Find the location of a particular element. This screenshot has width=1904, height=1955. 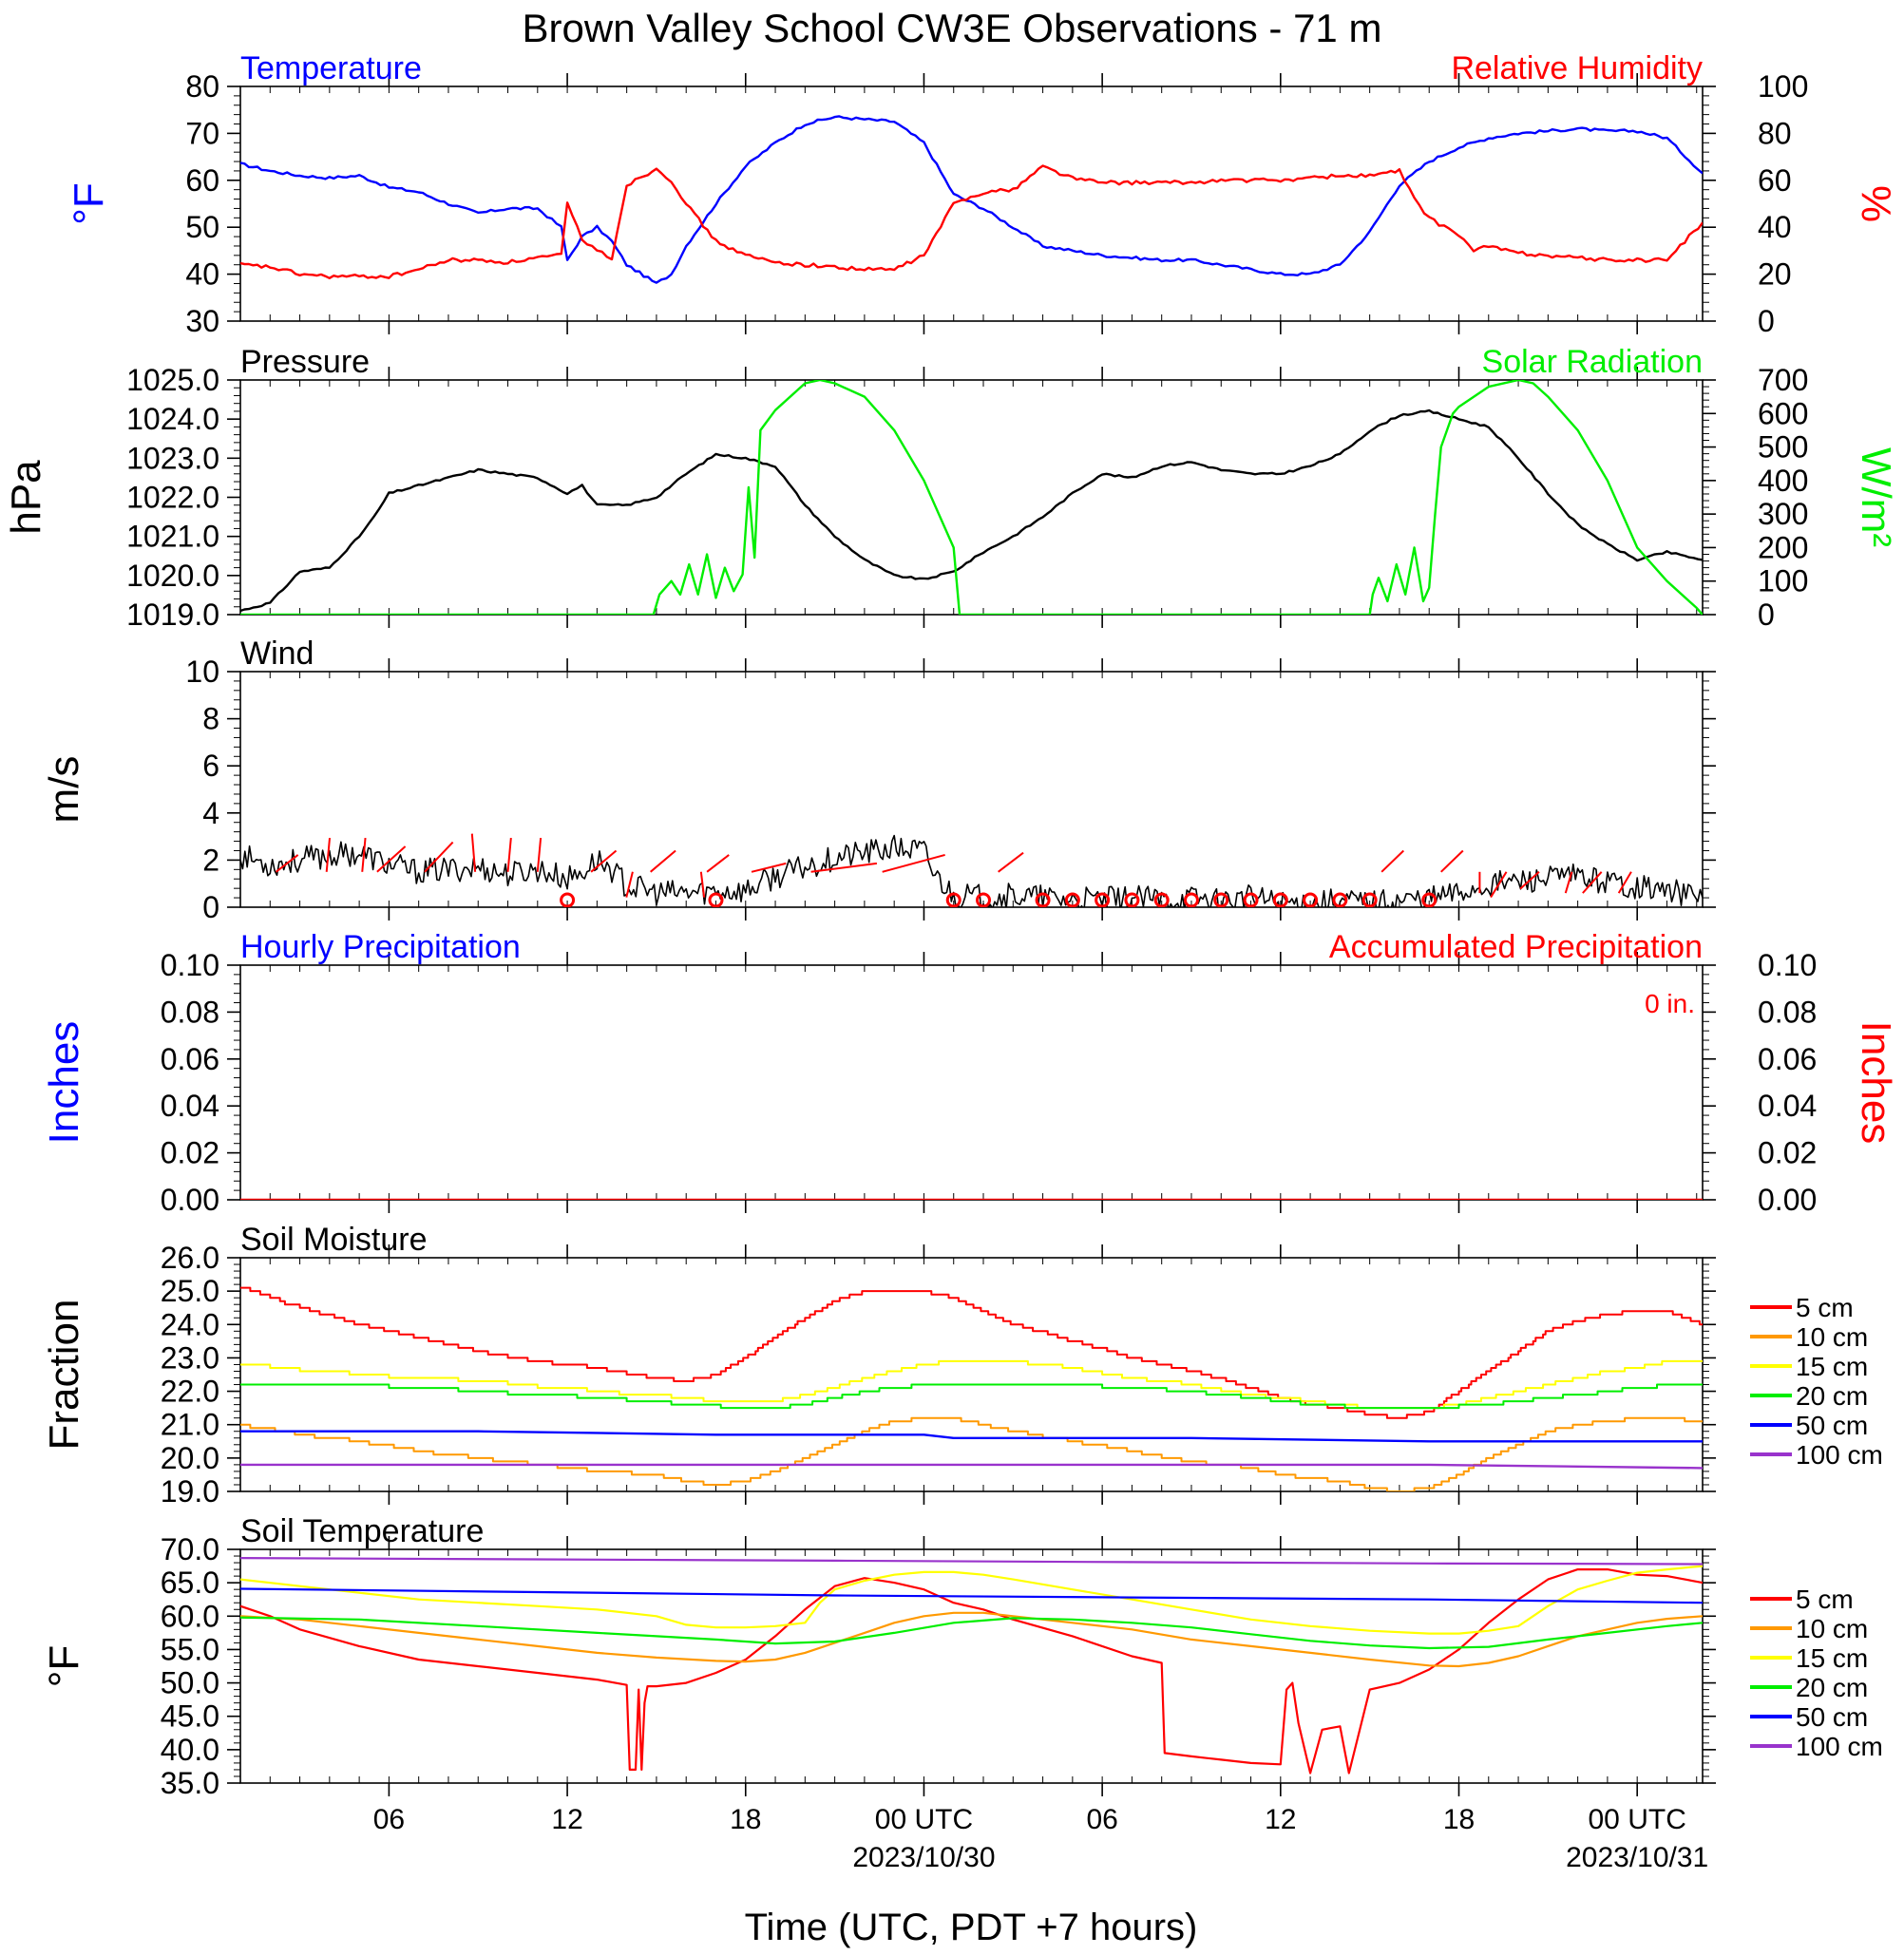

y-tick-label: 80 is located at coordinates (202, 86).